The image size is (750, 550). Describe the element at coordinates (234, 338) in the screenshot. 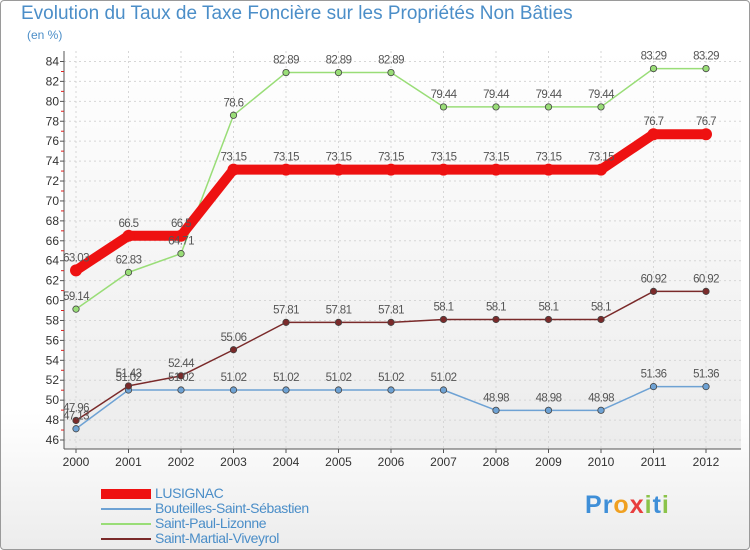

I see `data-label: 55.06` at that location.